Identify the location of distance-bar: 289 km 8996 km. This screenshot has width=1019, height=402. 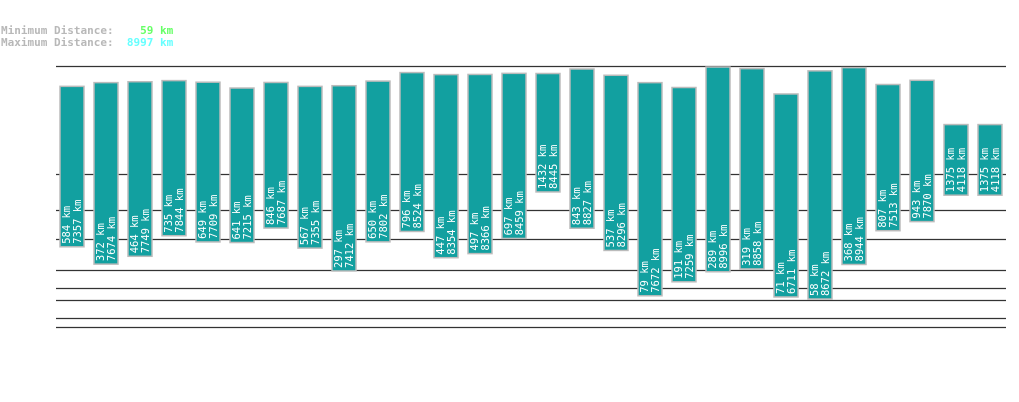
(718, 169).